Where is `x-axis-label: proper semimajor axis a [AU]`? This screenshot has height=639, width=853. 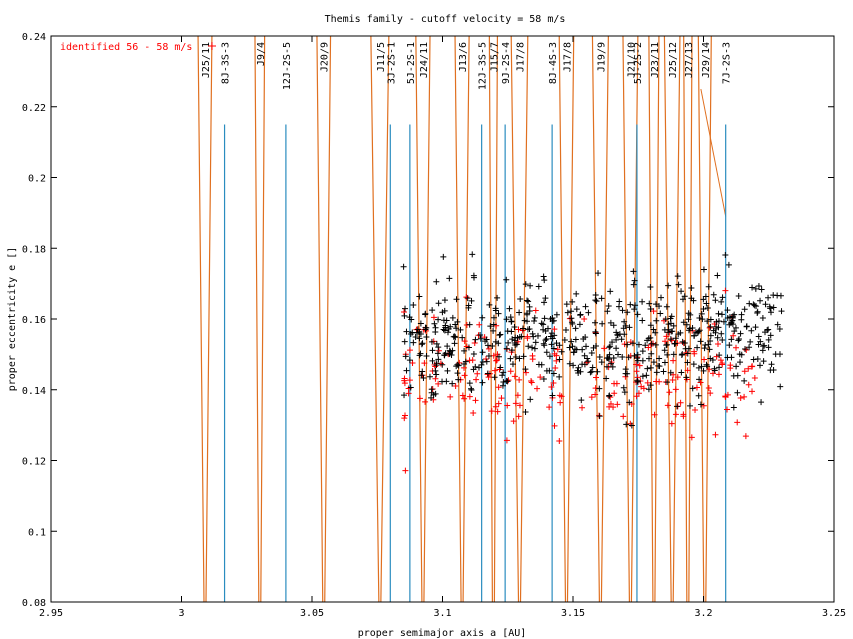
x-axis-label: proper semimajor axis a [AU] is located at coordinates (442, 633).